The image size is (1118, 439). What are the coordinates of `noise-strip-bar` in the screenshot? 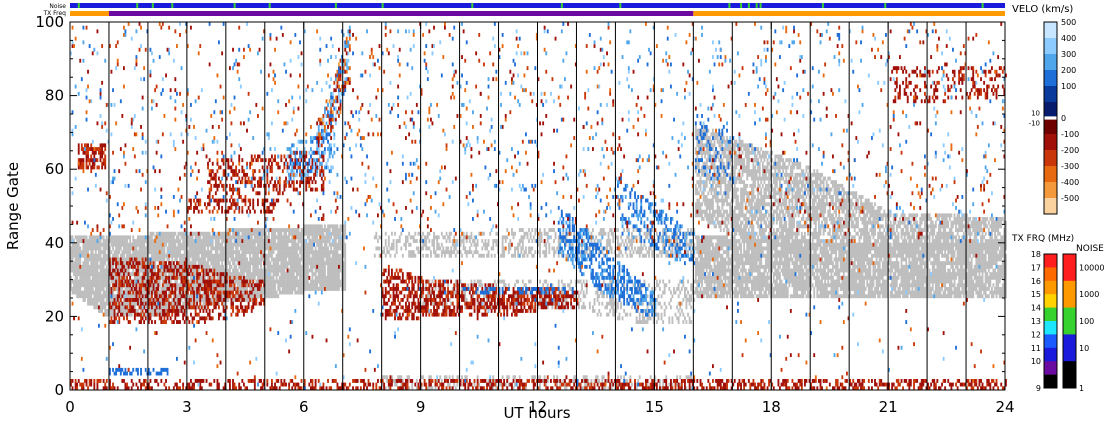 It's located at (537, 5).